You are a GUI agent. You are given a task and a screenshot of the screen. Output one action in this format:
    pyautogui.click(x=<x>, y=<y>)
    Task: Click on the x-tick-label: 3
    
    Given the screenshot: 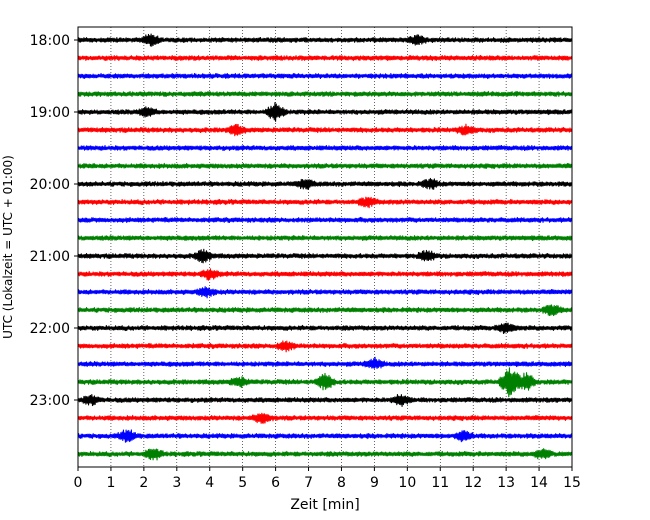 What is the action you would take?
    pyautogui.click(x=176, y=483)
    